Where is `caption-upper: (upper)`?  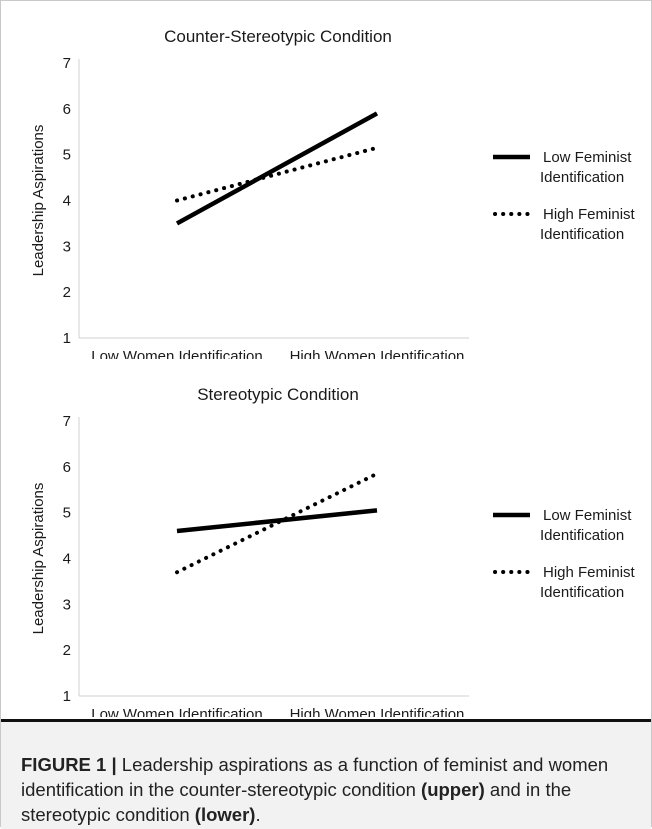 caption-upper: (upper) is located at coordinates (453, 789).